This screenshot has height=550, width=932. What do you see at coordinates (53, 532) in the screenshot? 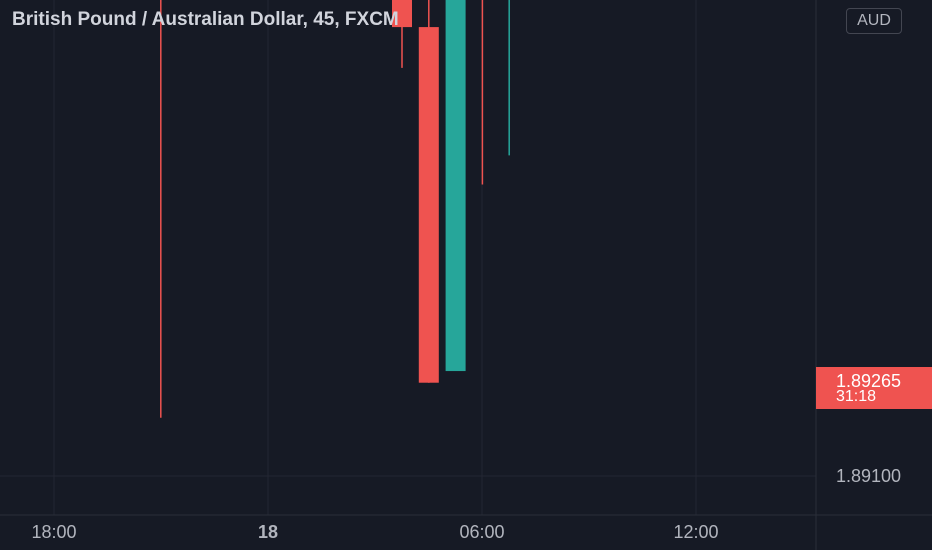
I see `x-tick-label: 18:00` at bounding box center [53, 532].